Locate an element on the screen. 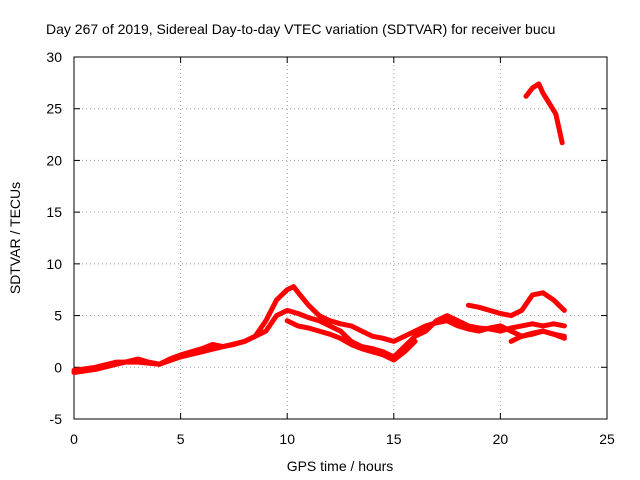  x-tick-label: 5 is located at coordinates (181, 439).